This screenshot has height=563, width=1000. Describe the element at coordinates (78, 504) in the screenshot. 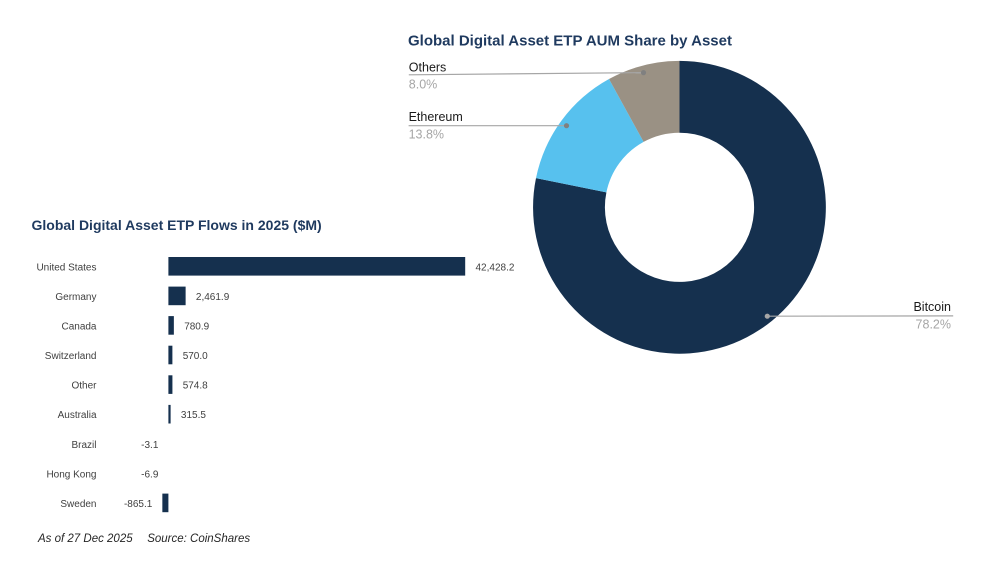

I see `svg-text: Sweden` at that location.